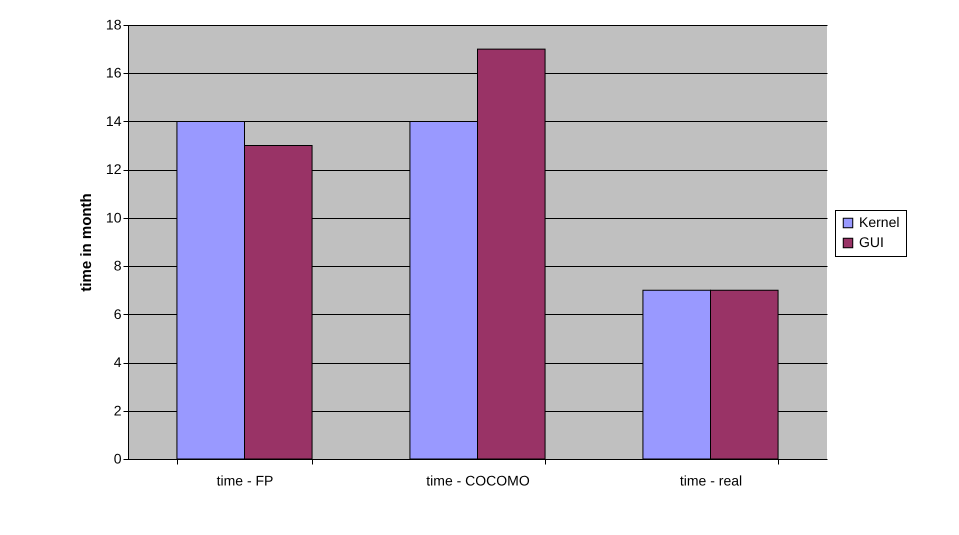 The image size is (959, 535). I want to click on y-axis-title: time in month, so click(86, 242).